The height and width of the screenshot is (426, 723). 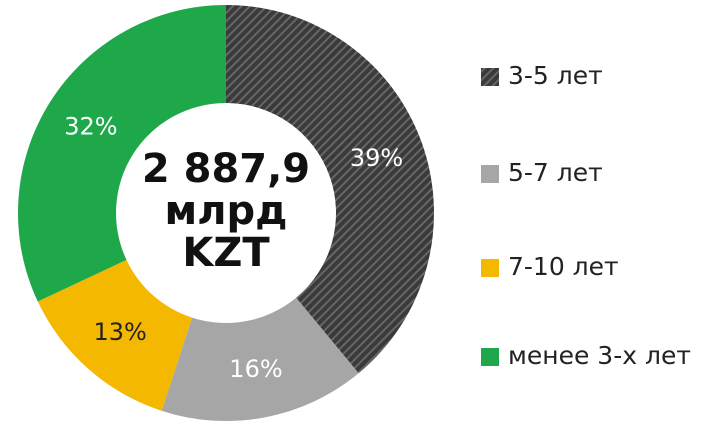 I want to click on value-label: 39%, so click(x=376, y=158).